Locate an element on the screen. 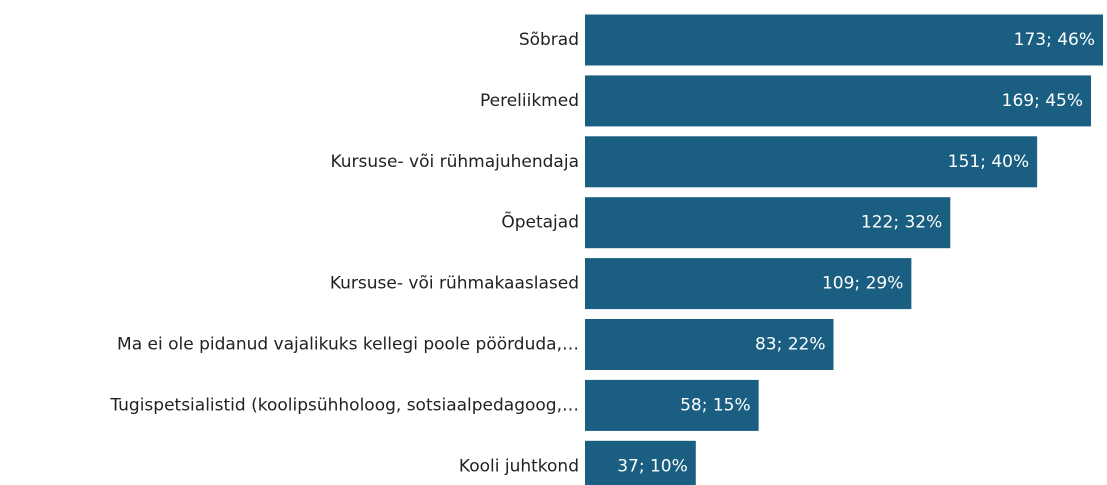 This screenshot has height=485, width=1107. value-label: 58; 15% is located at coordinates (715, 405).